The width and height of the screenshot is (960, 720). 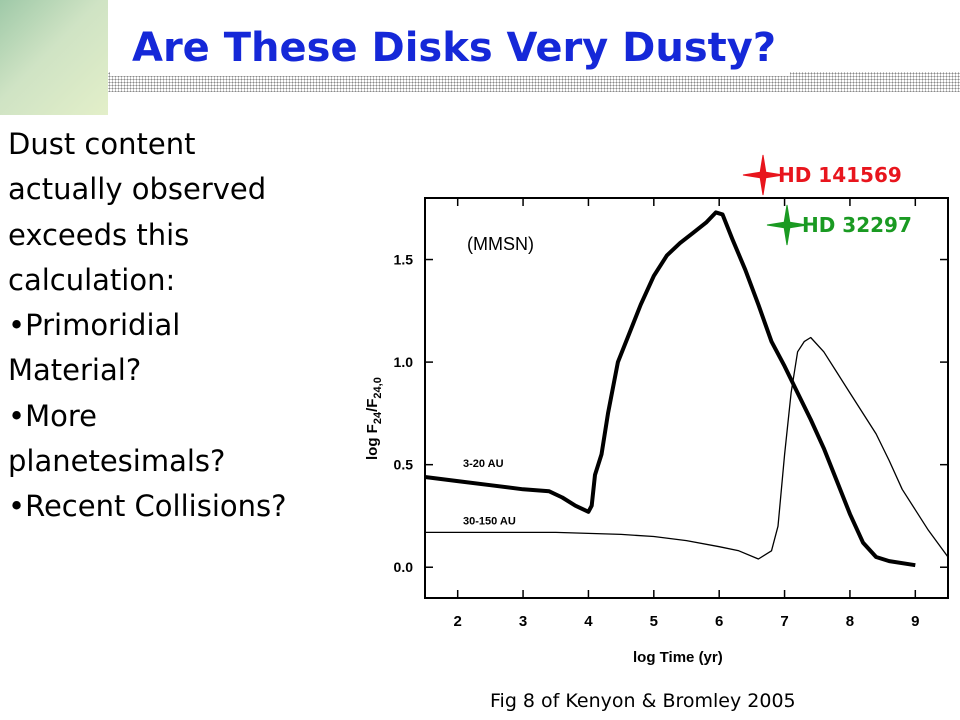 I want to click on y-label-sub2: 24,0, so click(x=378, y=387).